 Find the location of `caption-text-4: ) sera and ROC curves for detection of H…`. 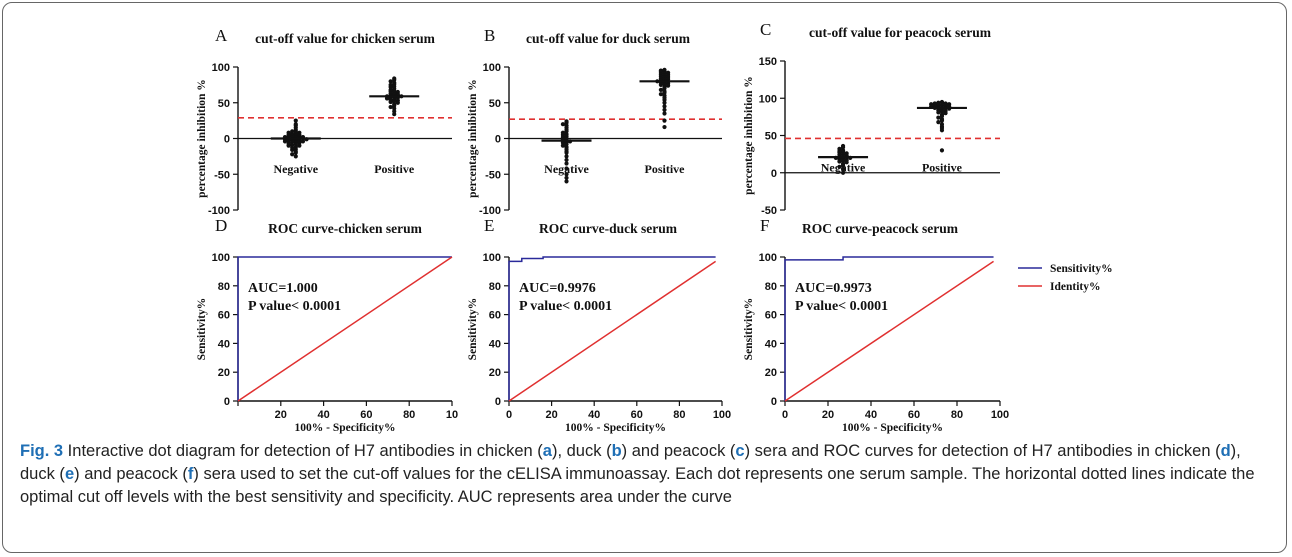

caption-text-4: ) sera and ROC curves for detection of H… is located at coordinates (982, 451).